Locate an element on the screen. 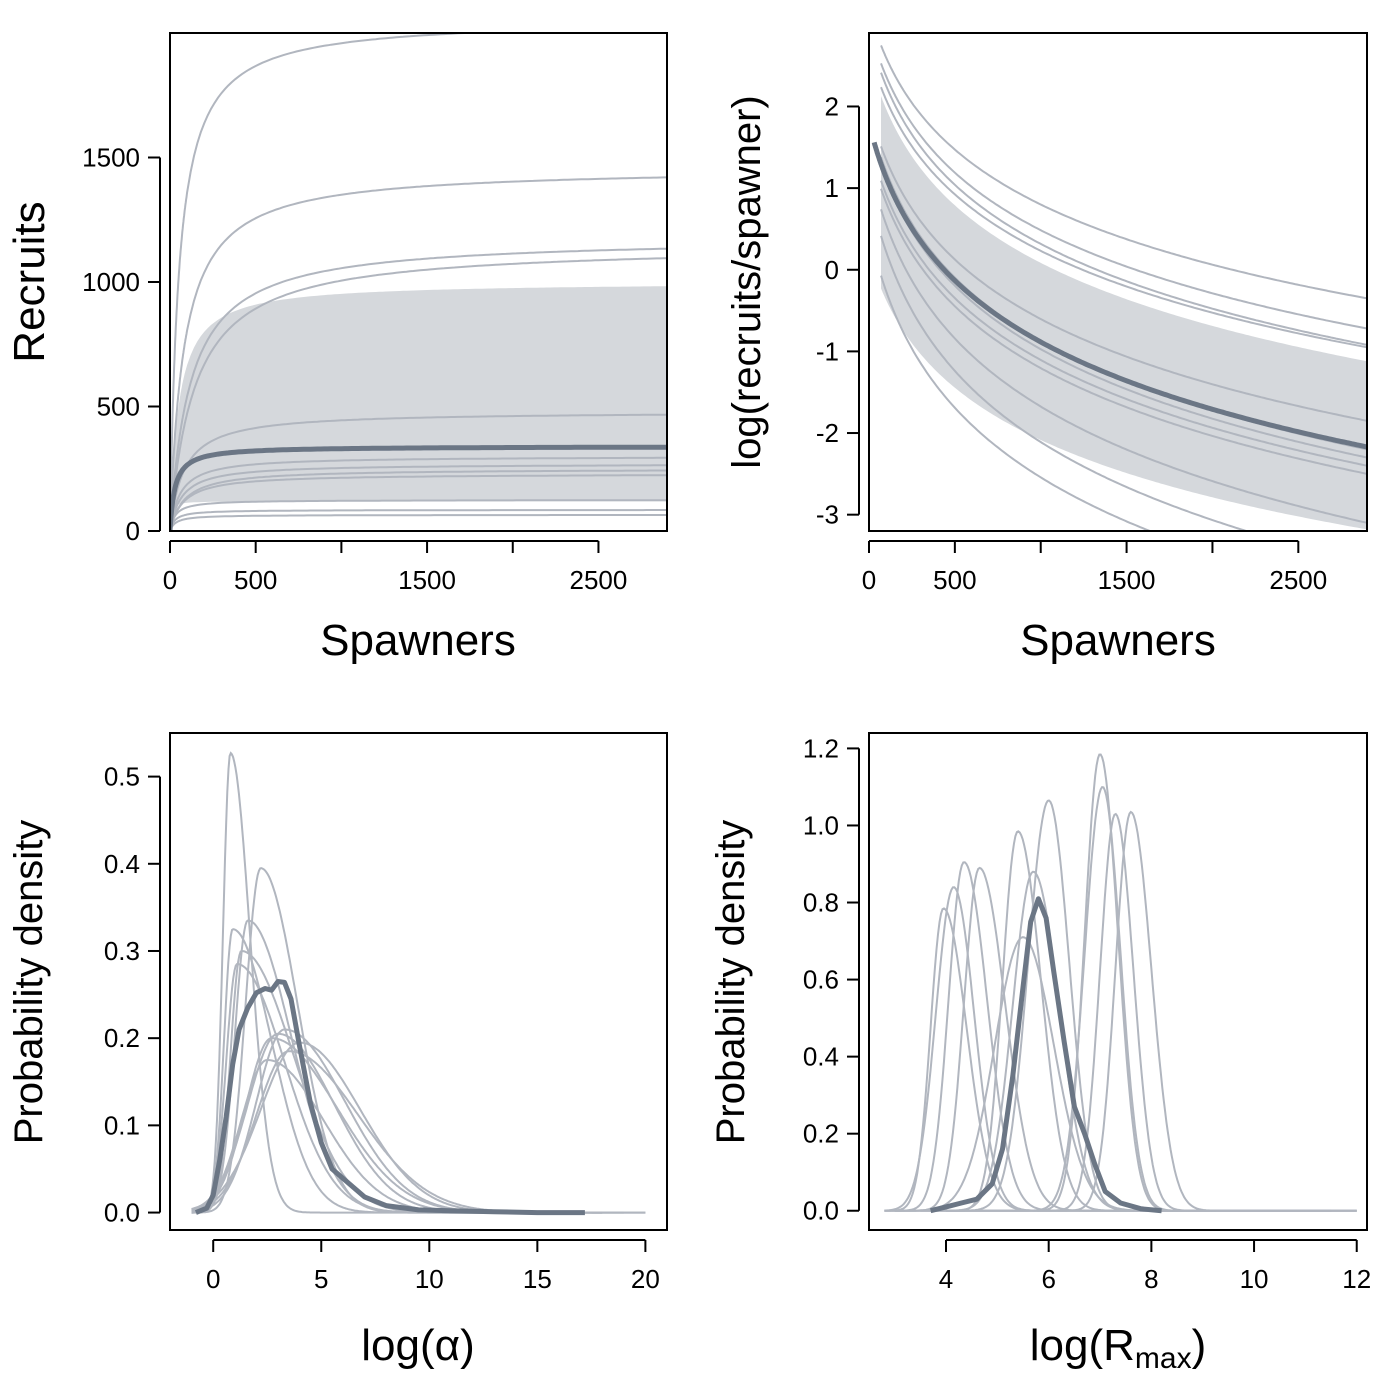 This screenshot has width=1400, height=1400. x-tick-label: 20 is located at coordinates (645, 1279).